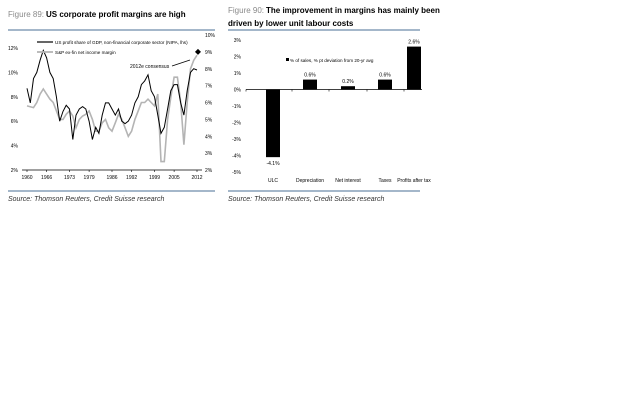 The height and width of the screenshot is (403, 640). Describe the element at coordinates (26, 14) in the screenshot. I see `fig89-label: Figure 89:` at that location.